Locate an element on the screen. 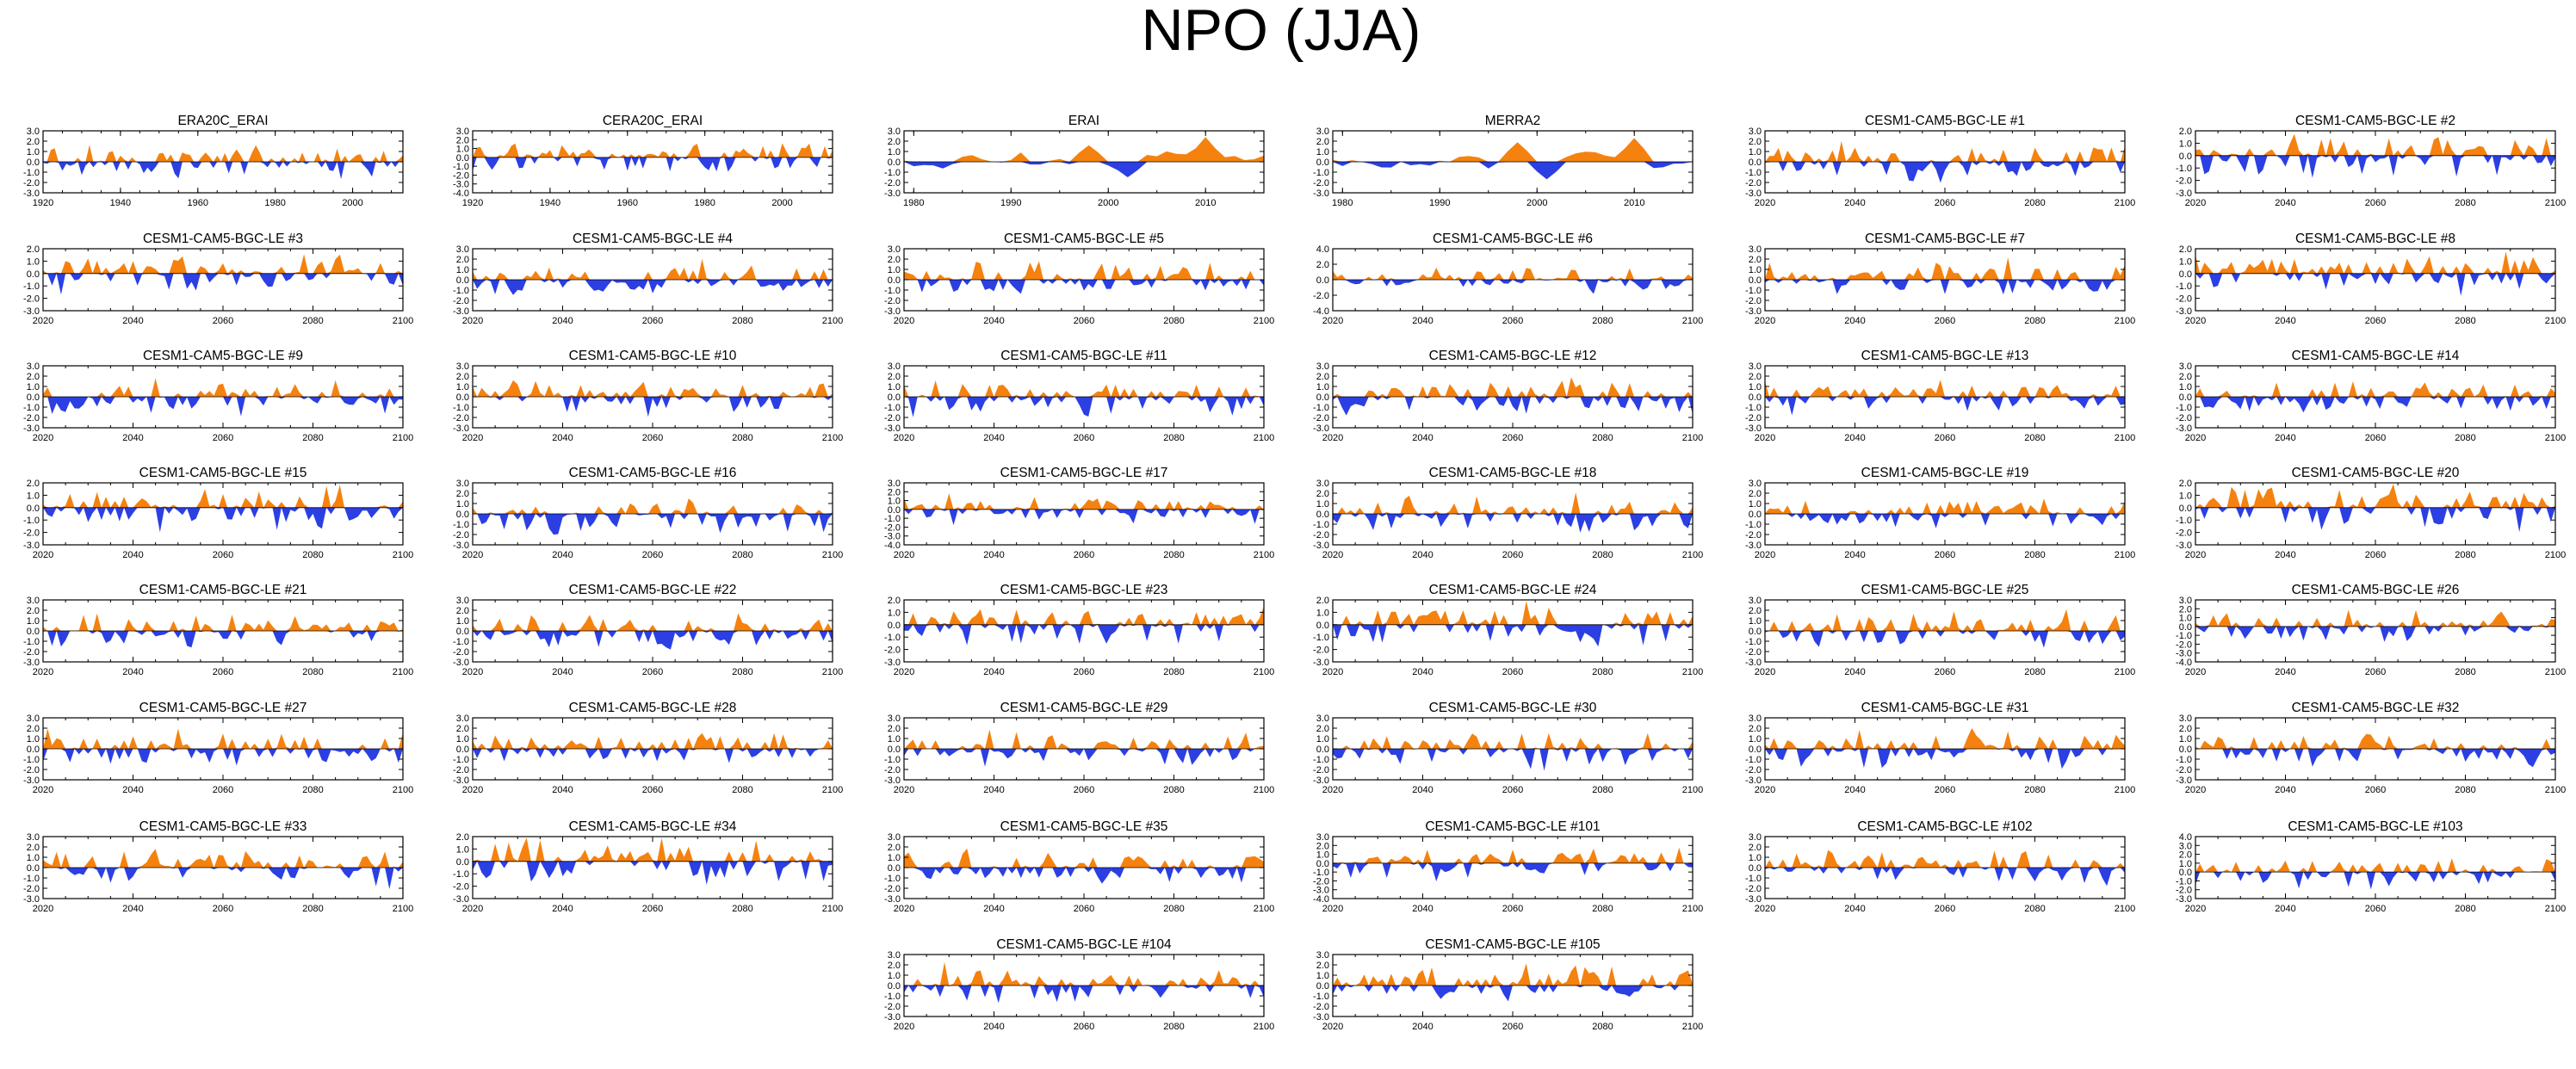 The height and width of the screenshot is (1069, 2576). panel-title: CESM1-CAM5-BGC-LE #30 is located at coordinates (1513, 708).